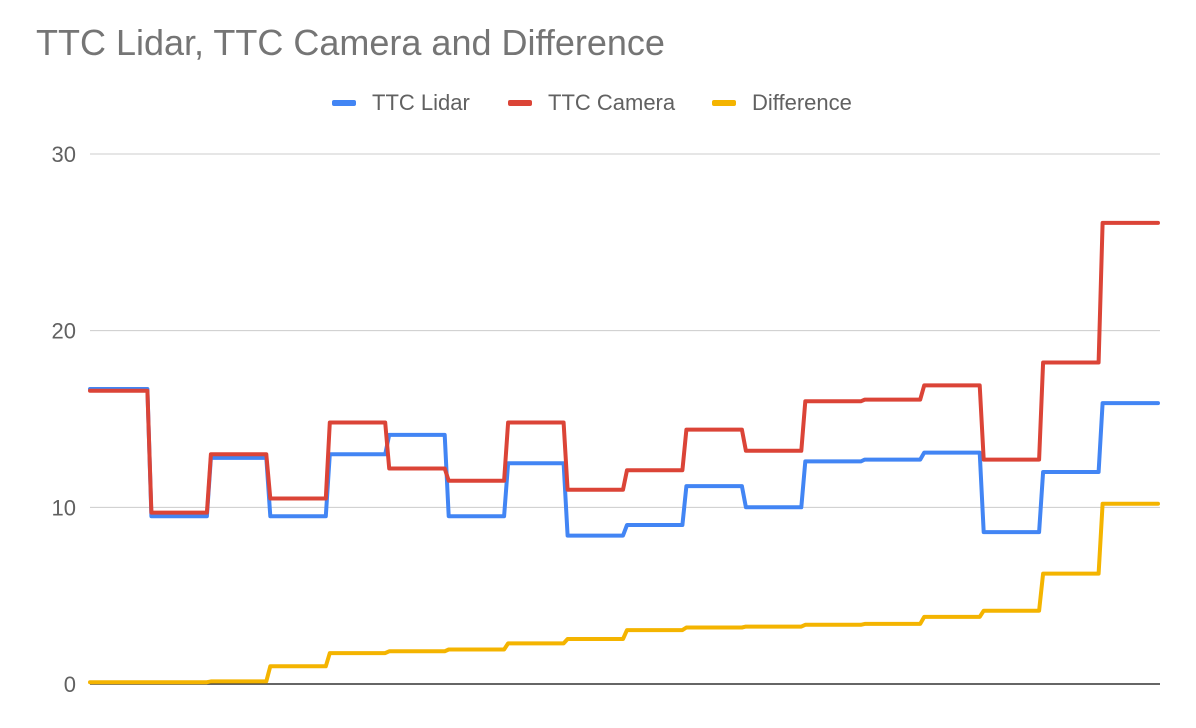 This screenshot has height=728, width=1196. What do you see at coordinates (64, 419) in the screenshot?
I see `y-axis-ticks: 0 10 20 30` at bounding box center [64, 419].